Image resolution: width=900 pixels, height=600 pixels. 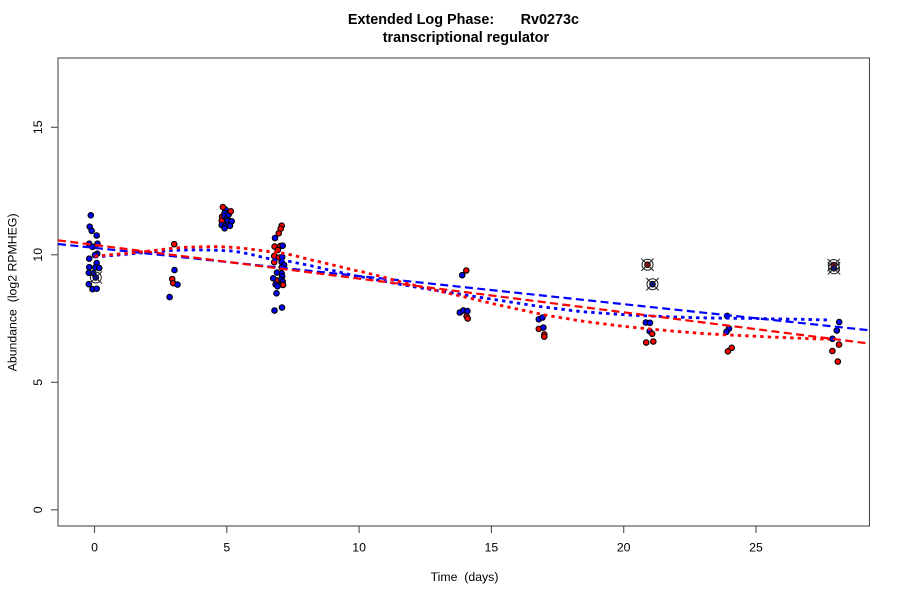 What do you see at coordinates (756, 547) in the screenshot?
I see `svg-text: 25` at bounding box center [756, 547].